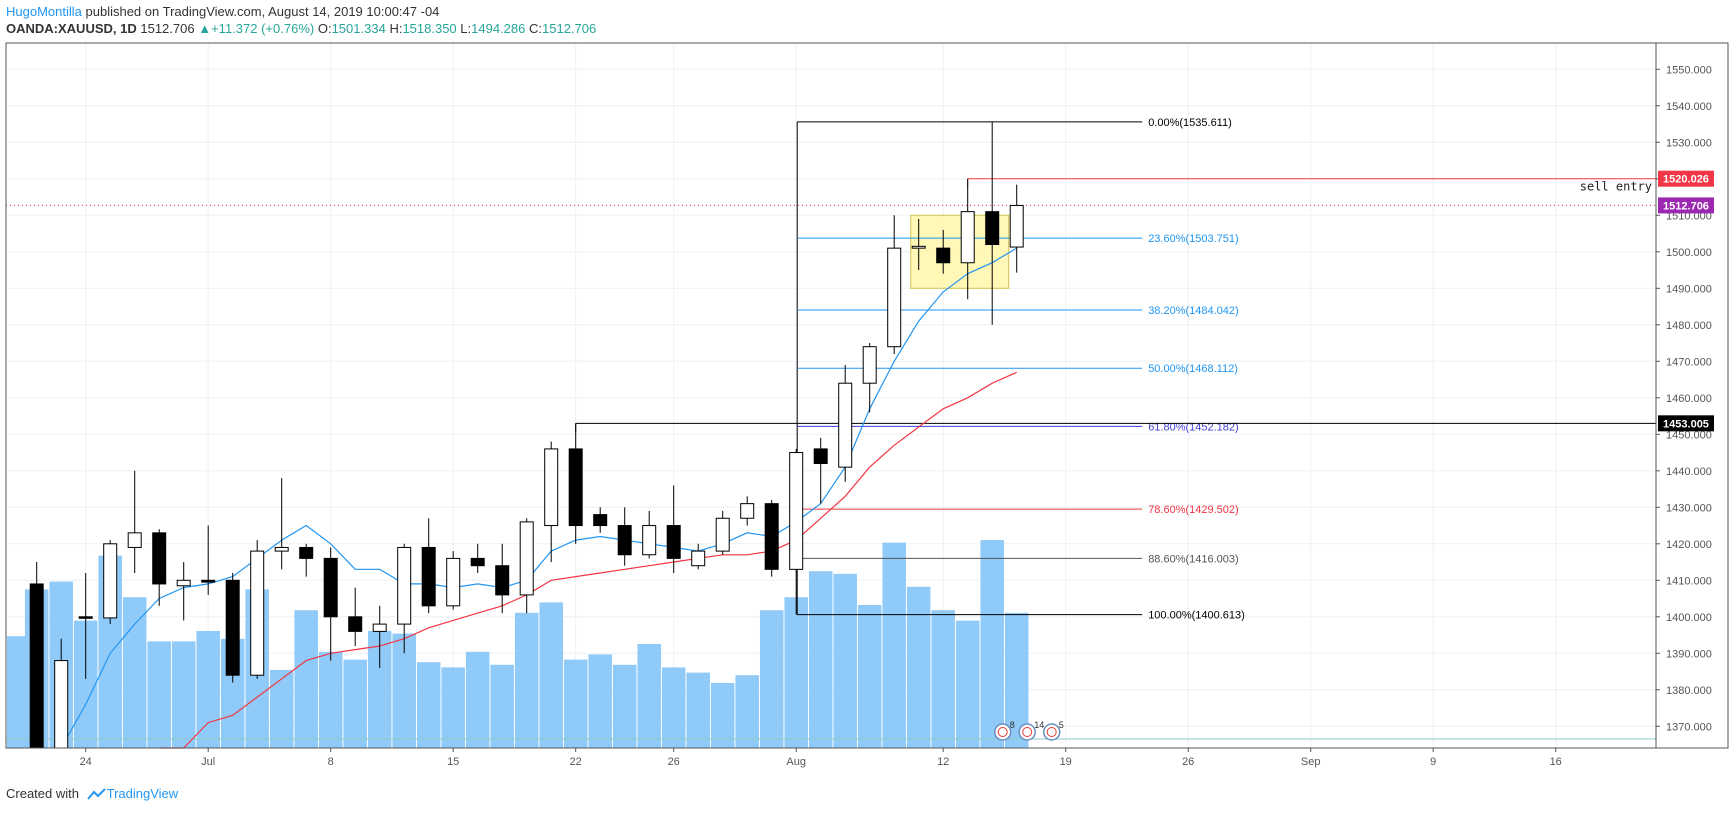 The height and width of the screenshot is (813, 1729). I want to click on author-link: HugoMontilla, so click(44, 11).